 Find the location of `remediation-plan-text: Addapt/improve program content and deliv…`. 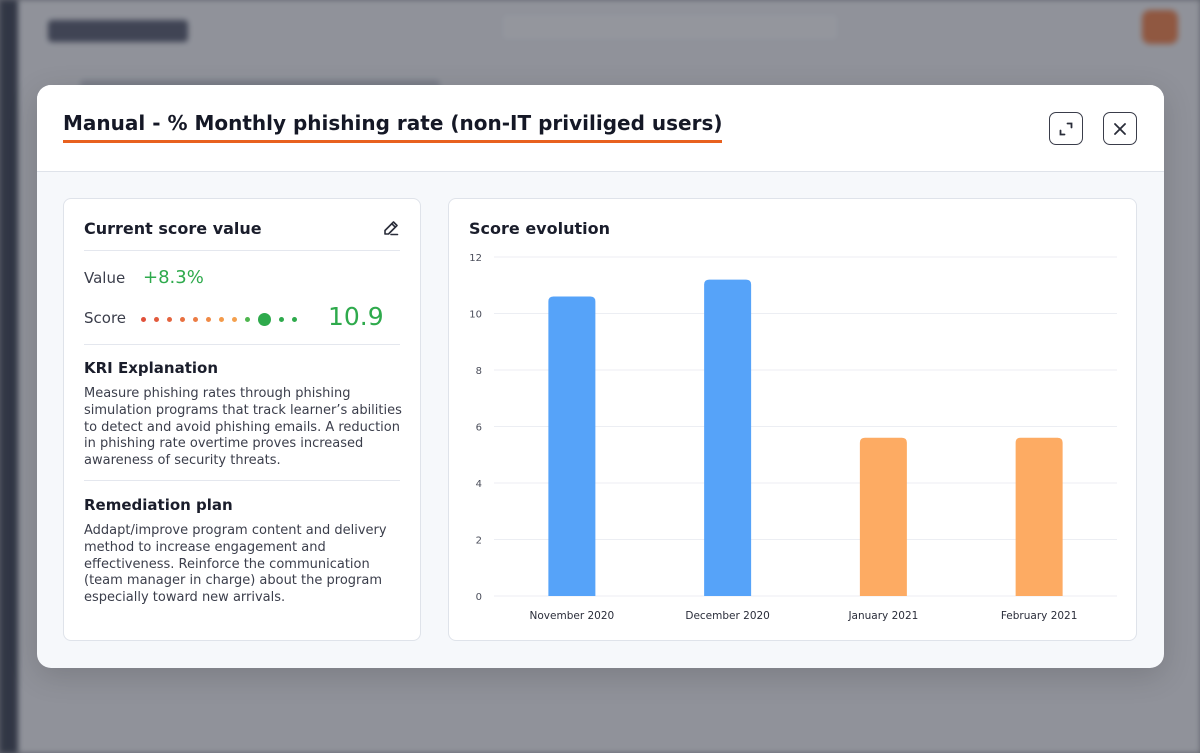

remediation-plan-text: Addapt/improve program content and deliv… is located at coordinates (235, 564).